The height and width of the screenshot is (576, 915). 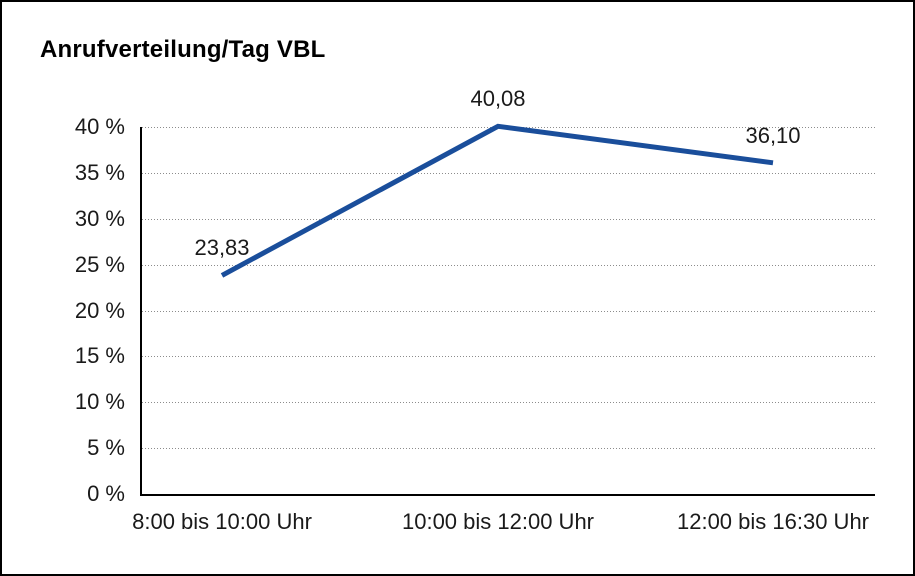 What do you see at coordinates (99, 218) in the screenshot?
I see `y-tick-label: 30 %` at bounding box center [99, 218].